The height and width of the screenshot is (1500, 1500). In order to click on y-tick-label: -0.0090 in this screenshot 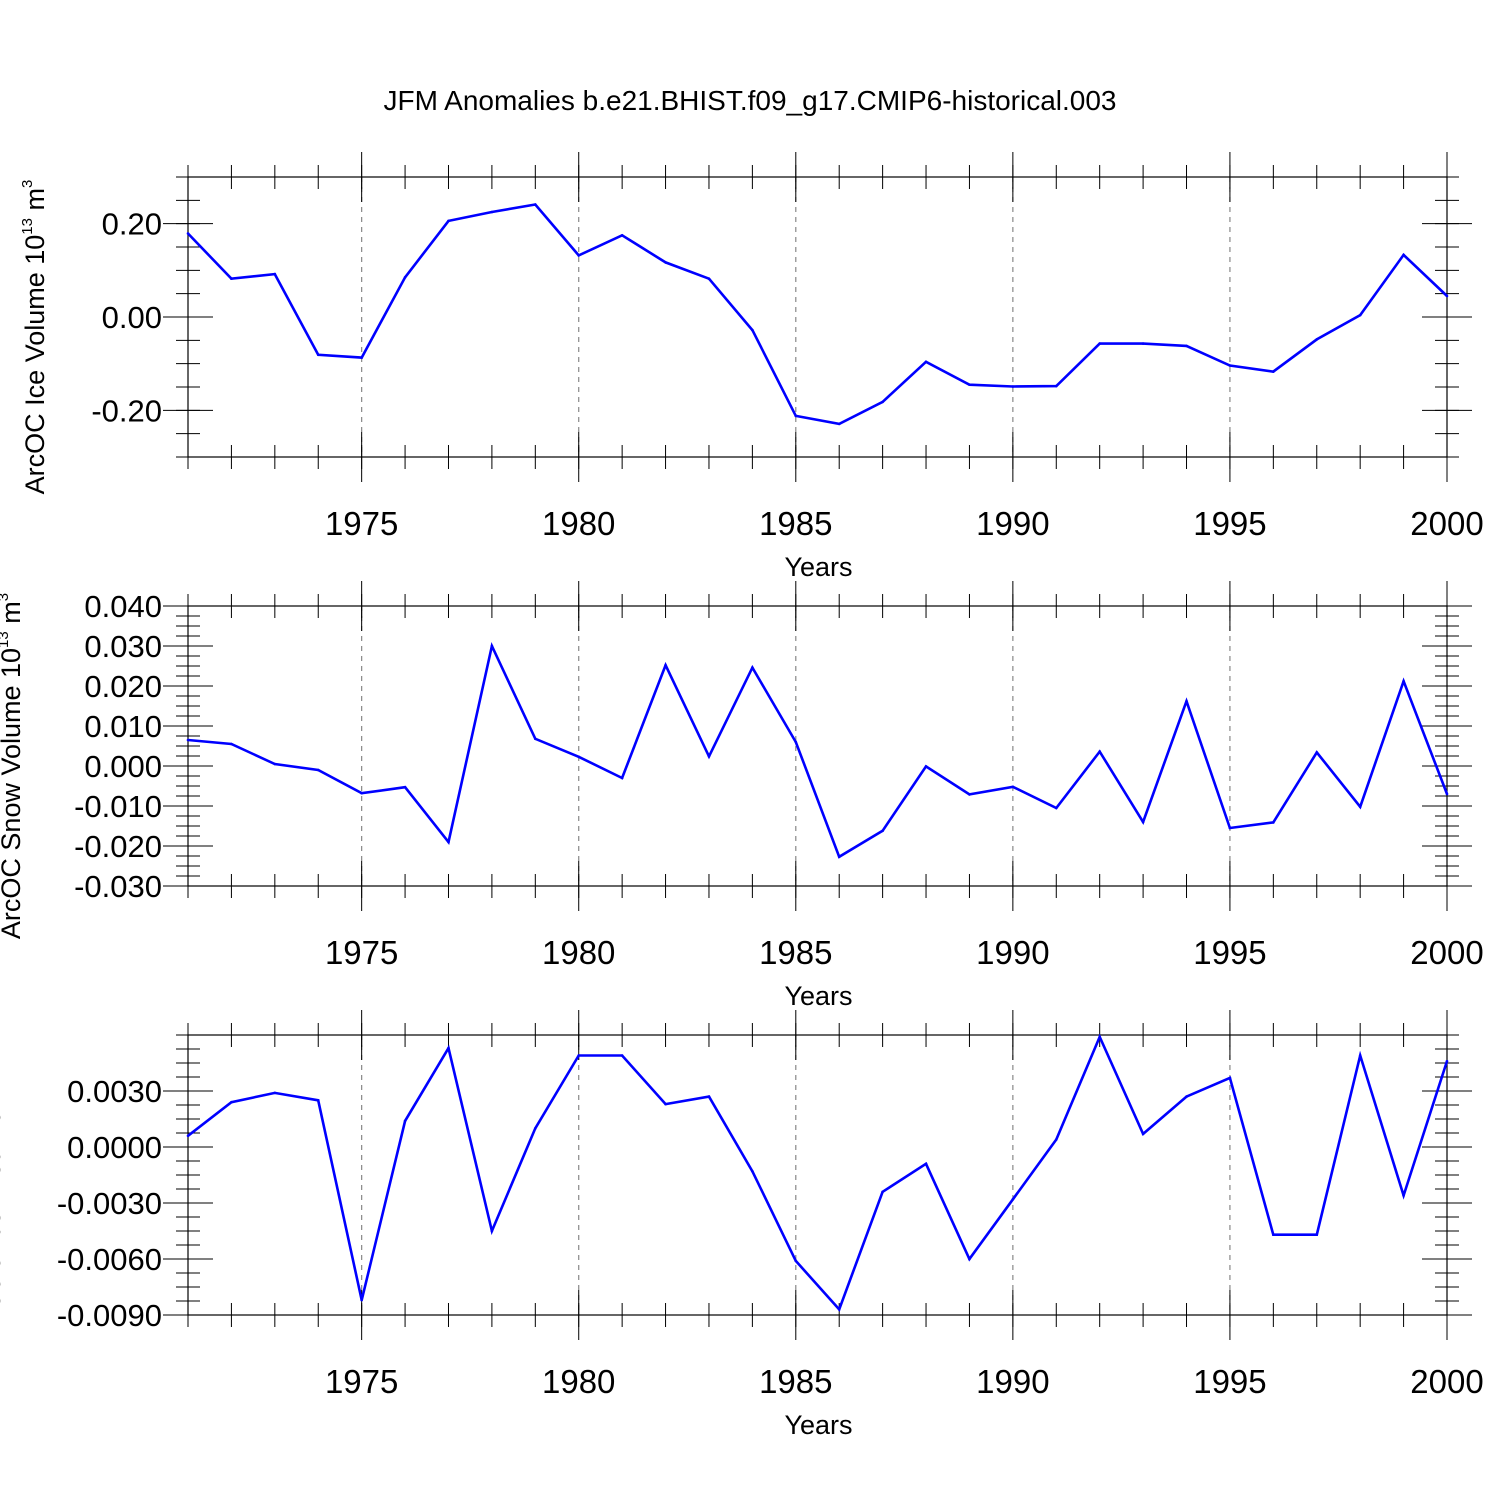, I will do `click(109, 1315)`.